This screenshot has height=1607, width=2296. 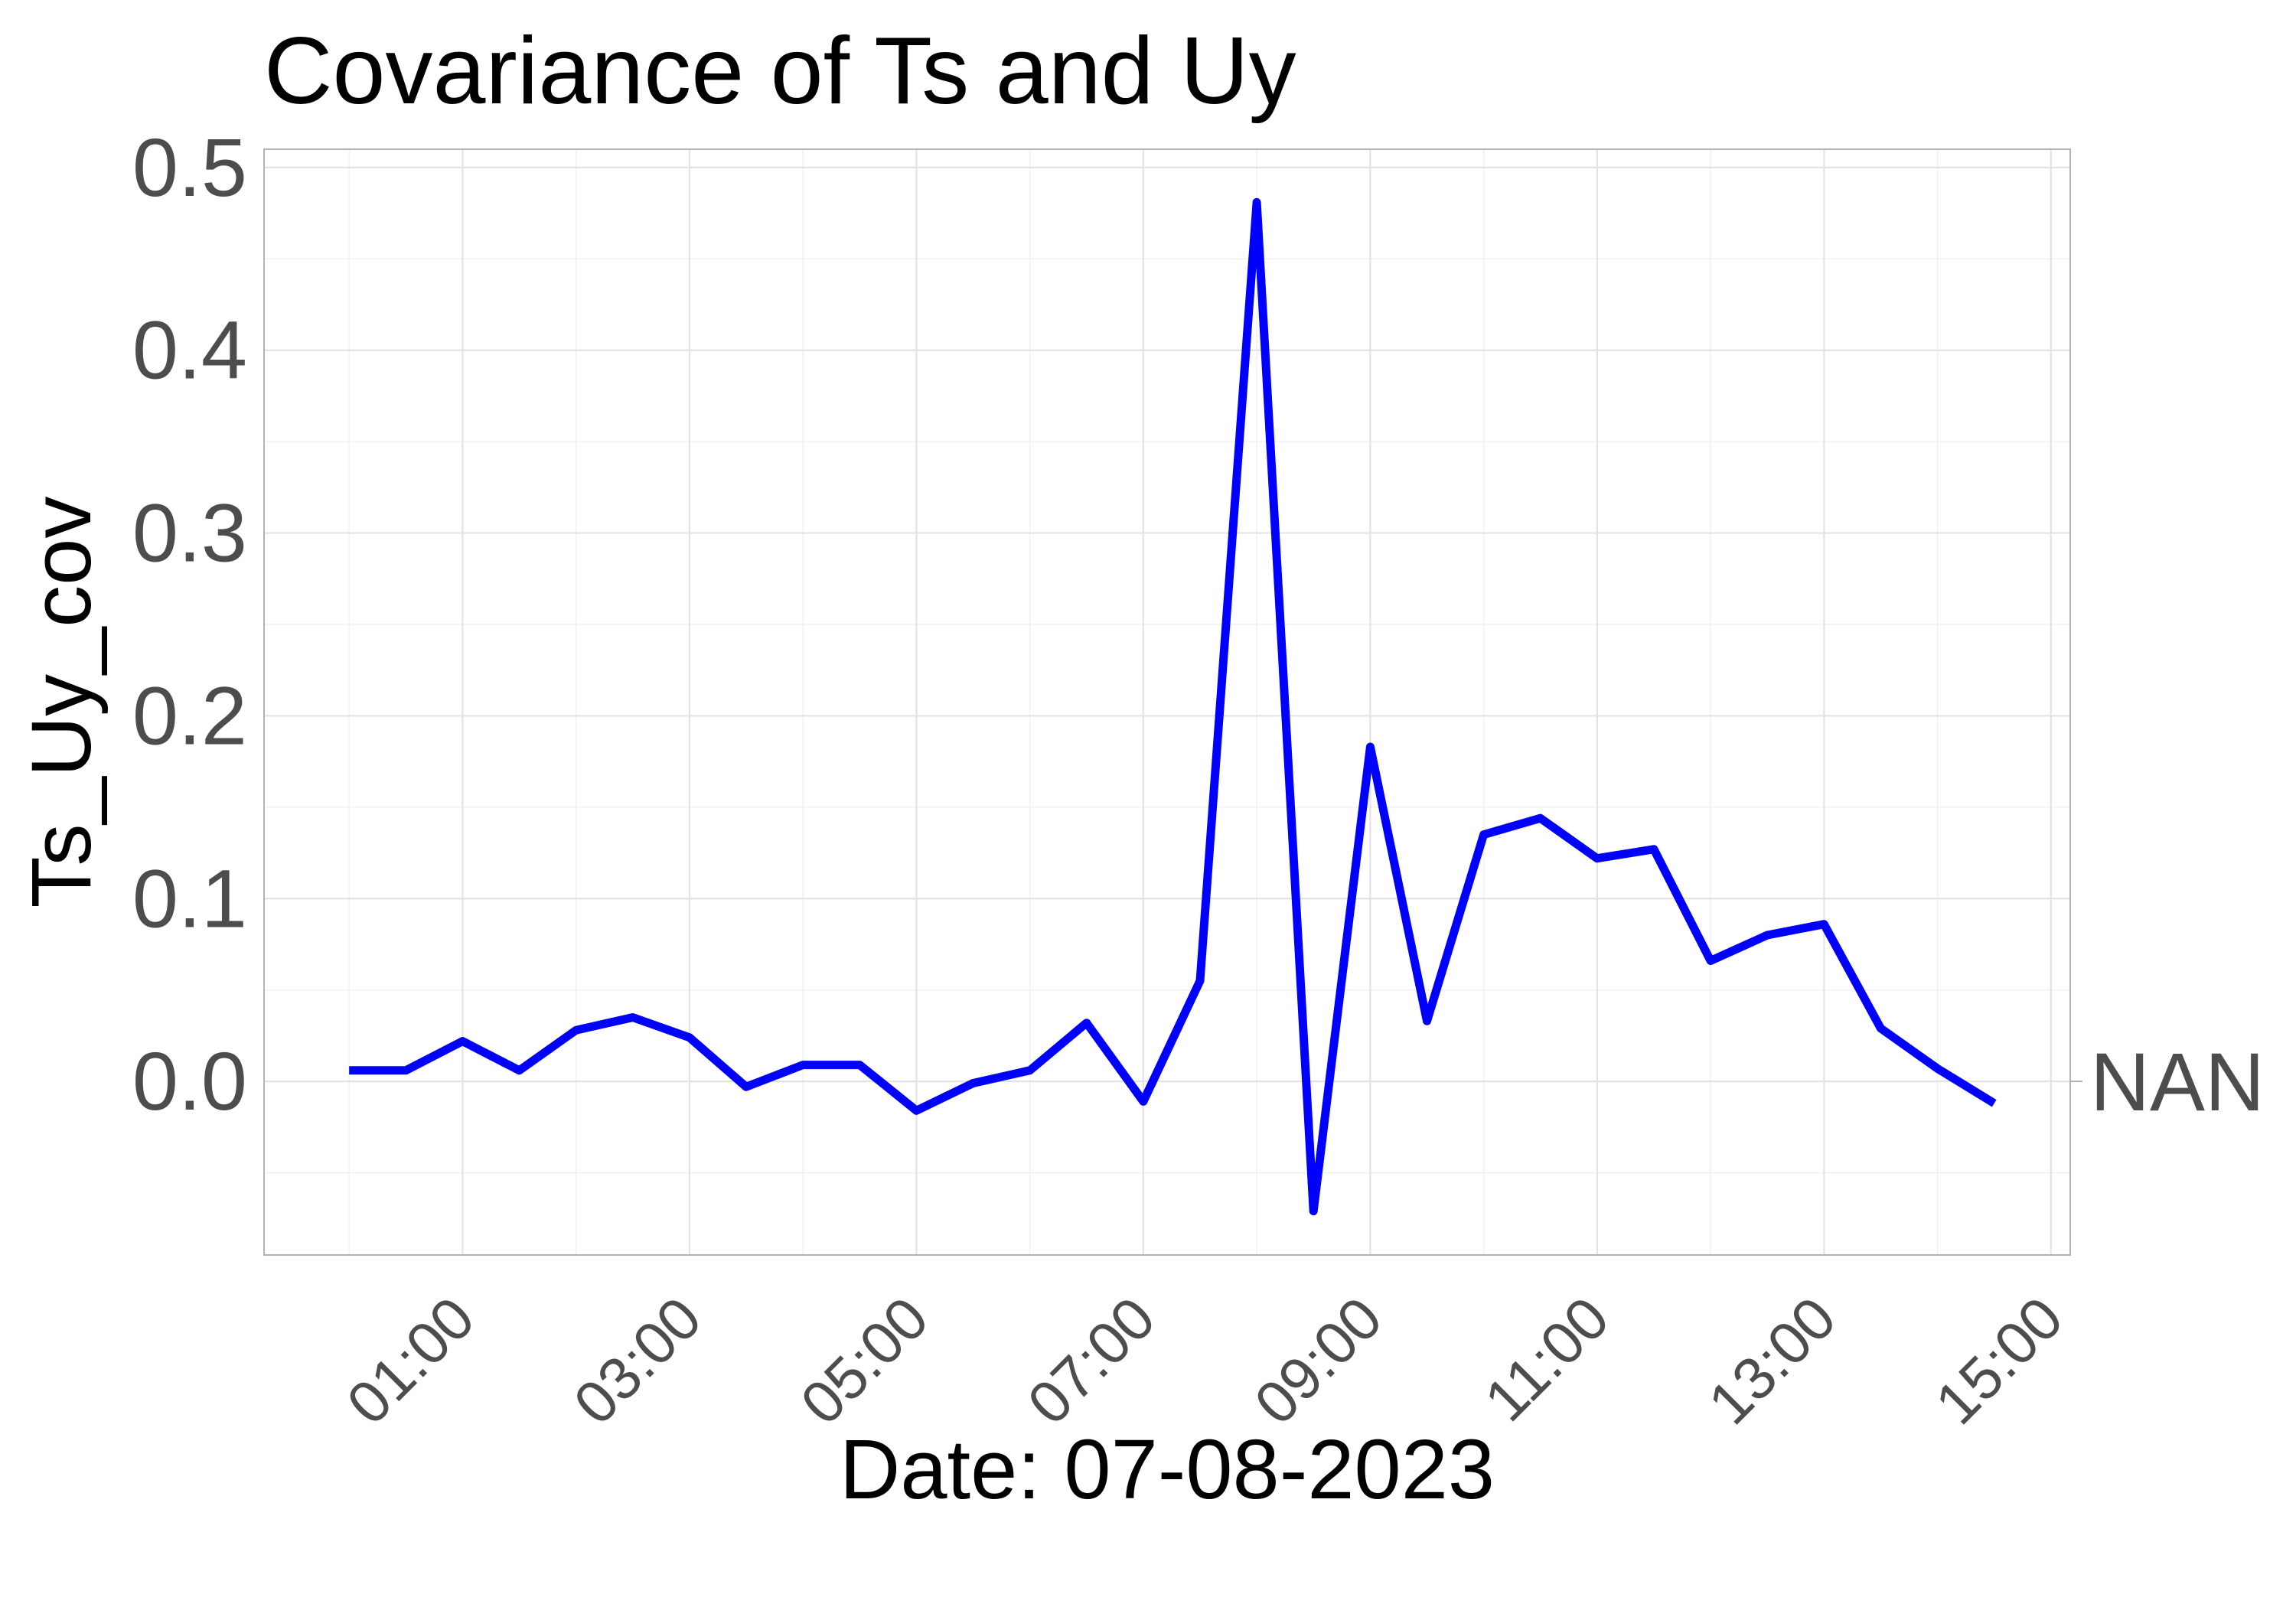 I want to click on x-tick-label: 03:00, so click(x=637, y=1360).